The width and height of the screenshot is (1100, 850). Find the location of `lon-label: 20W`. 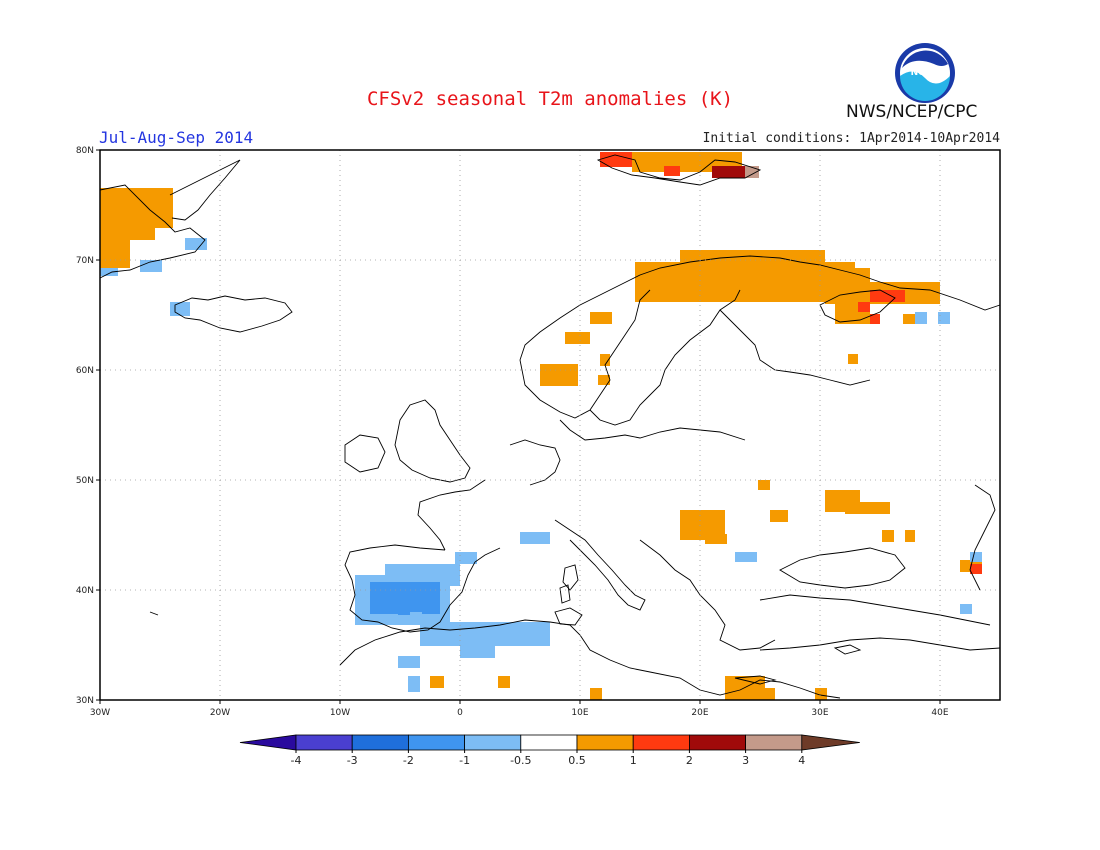

lon-label: 20W is located at coordinates (220, 713).